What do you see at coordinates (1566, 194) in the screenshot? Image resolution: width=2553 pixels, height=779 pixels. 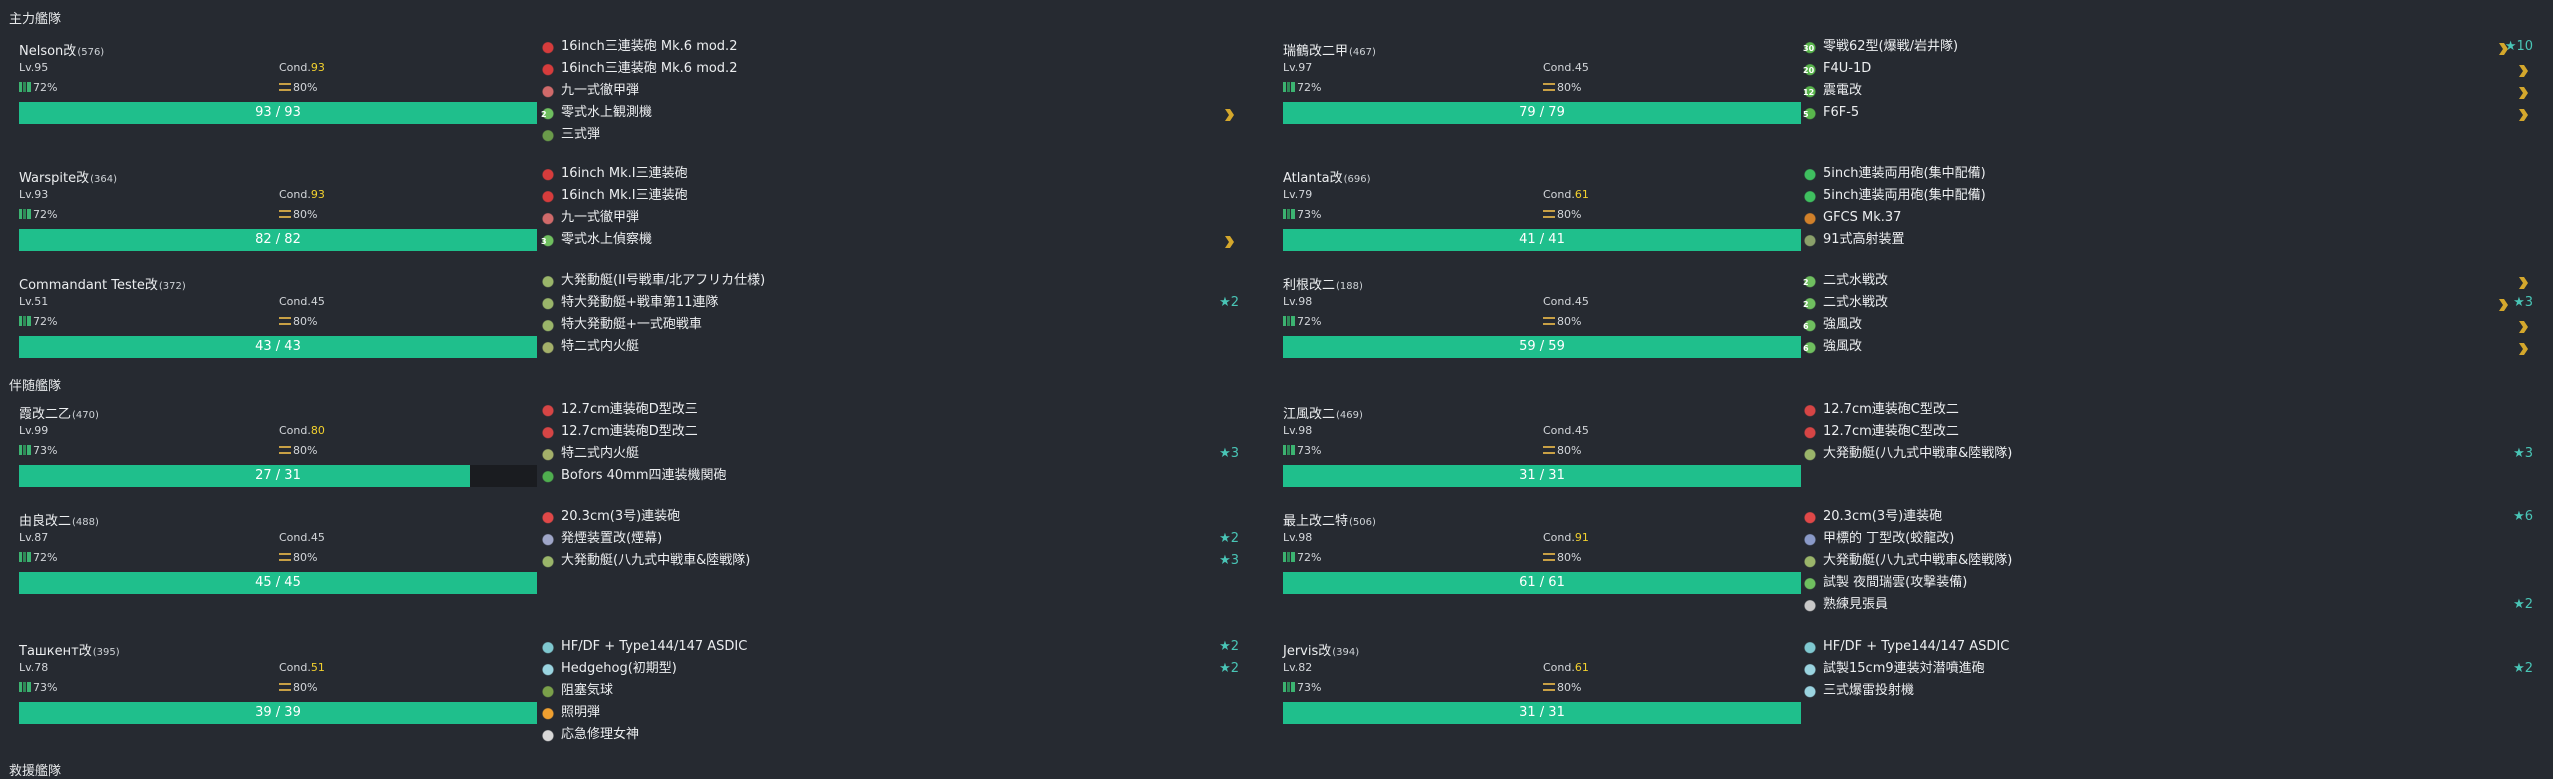 I see `ship-cond: Cond.61` at bounding box center [1566, 194].